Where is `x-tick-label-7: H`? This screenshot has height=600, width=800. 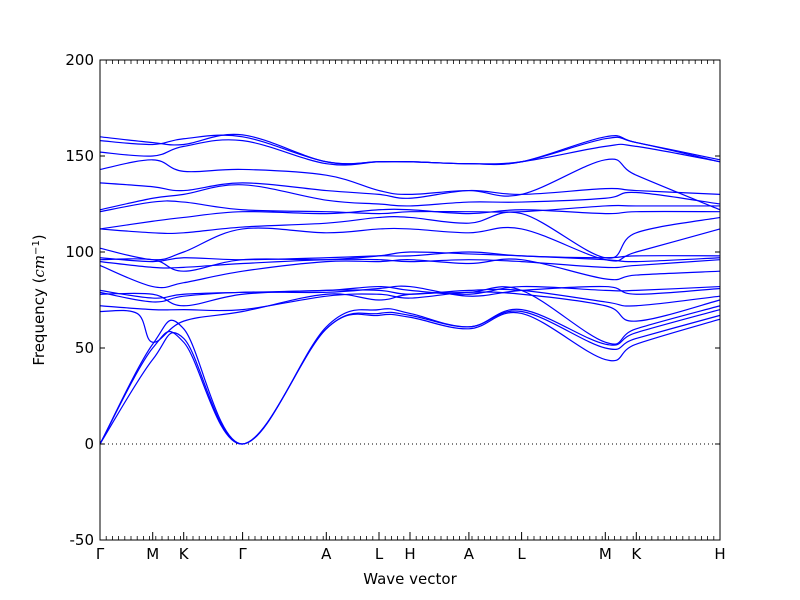 x-tick-label-7: H is located at coordinates (409, 554).